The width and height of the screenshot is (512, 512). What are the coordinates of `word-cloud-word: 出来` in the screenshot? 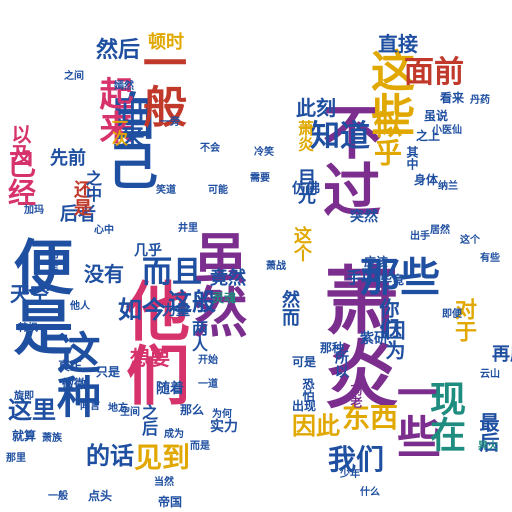 It's located at (130, 124).